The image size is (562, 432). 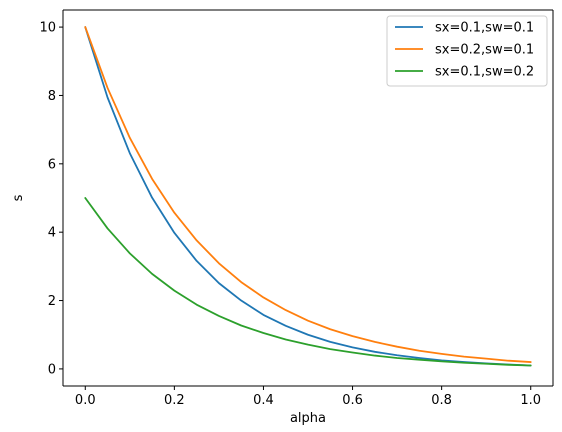 What do you see at coordinates (18, 197) in the screenshot?
I see `y-axis-label: s` at bounding box center [18, 197].